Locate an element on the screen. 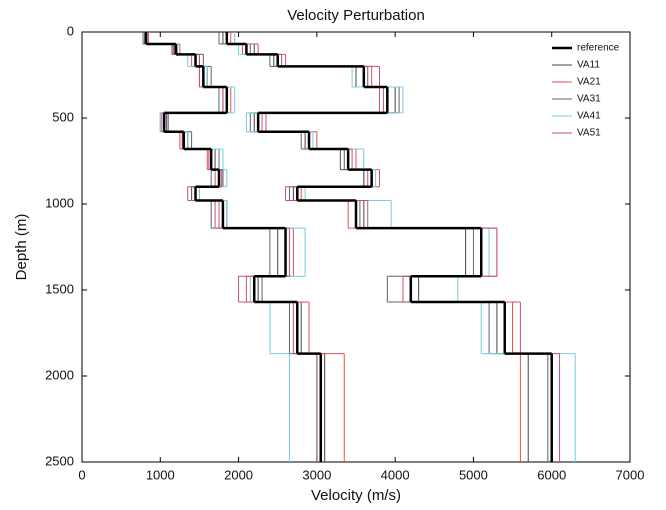  x-tick-label: 4000 is located at coordinates (395, 474).